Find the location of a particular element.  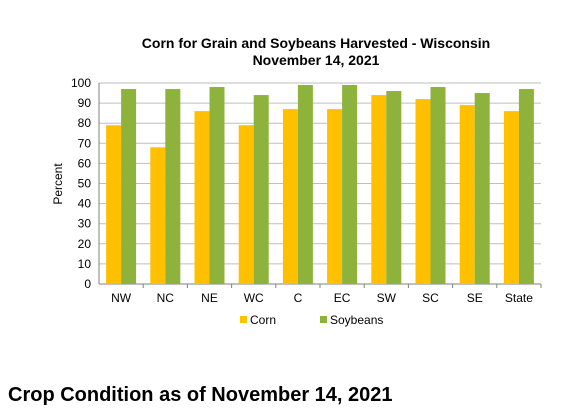

y-tick-label: 30 is located at coordinates (85, 224).